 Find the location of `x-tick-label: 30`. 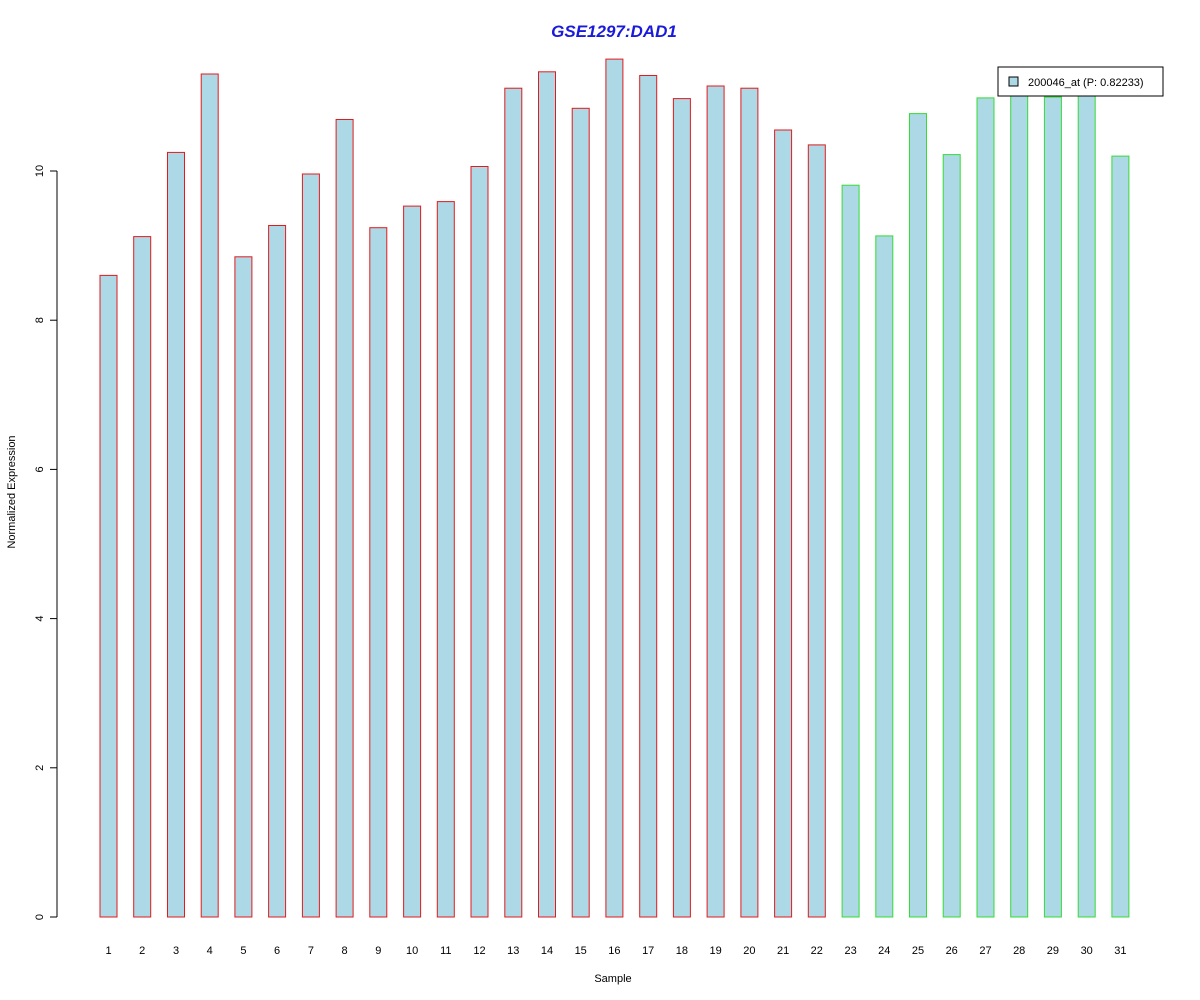

x-tick-label: 30 is located at coordinates (1087, 951).